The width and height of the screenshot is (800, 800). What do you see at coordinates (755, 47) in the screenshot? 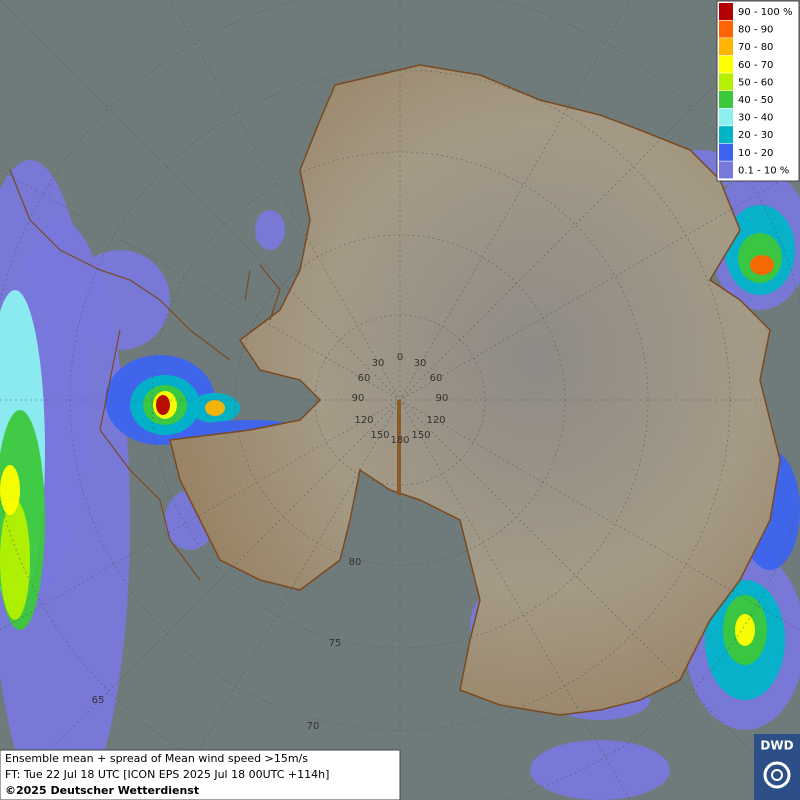
I see `legend-label: 70 - 80` at bounding box center [755, 47].